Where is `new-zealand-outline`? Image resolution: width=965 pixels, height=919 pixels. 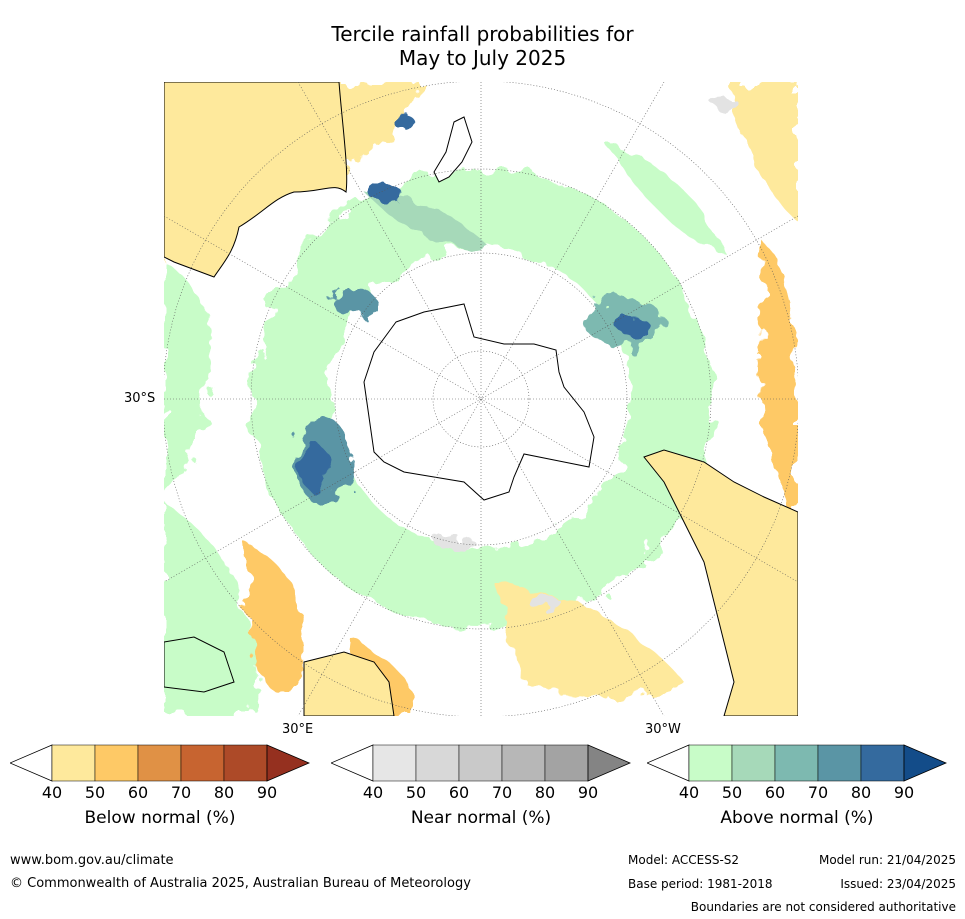
new-zealand-outline is located at coordinates (453, 149).